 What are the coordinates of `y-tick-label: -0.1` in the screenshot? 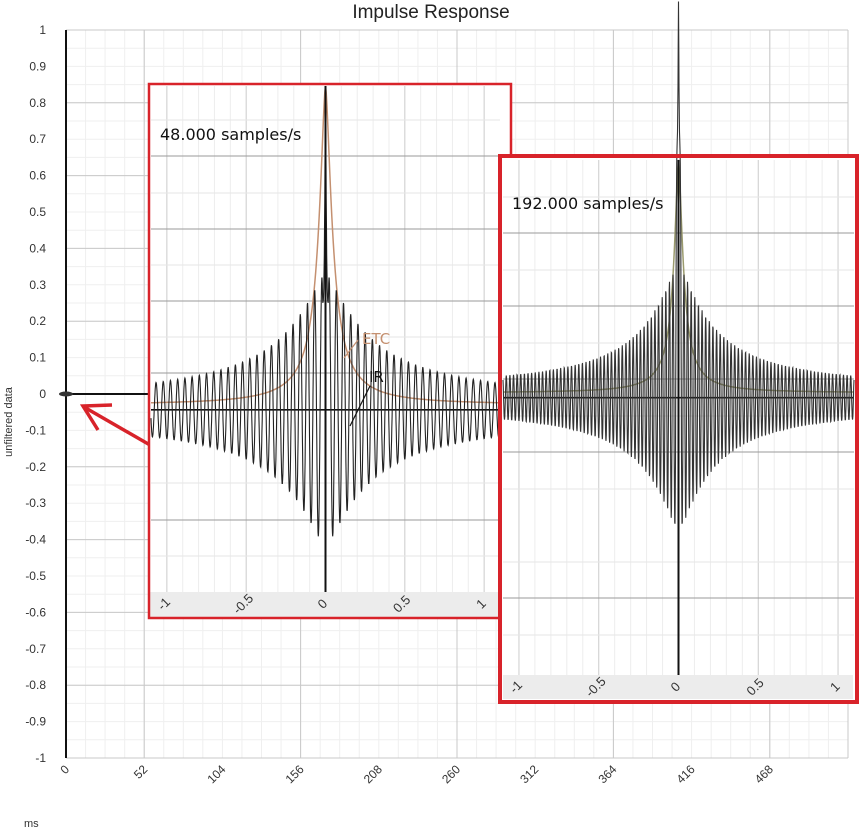 It's located at (35, 430).